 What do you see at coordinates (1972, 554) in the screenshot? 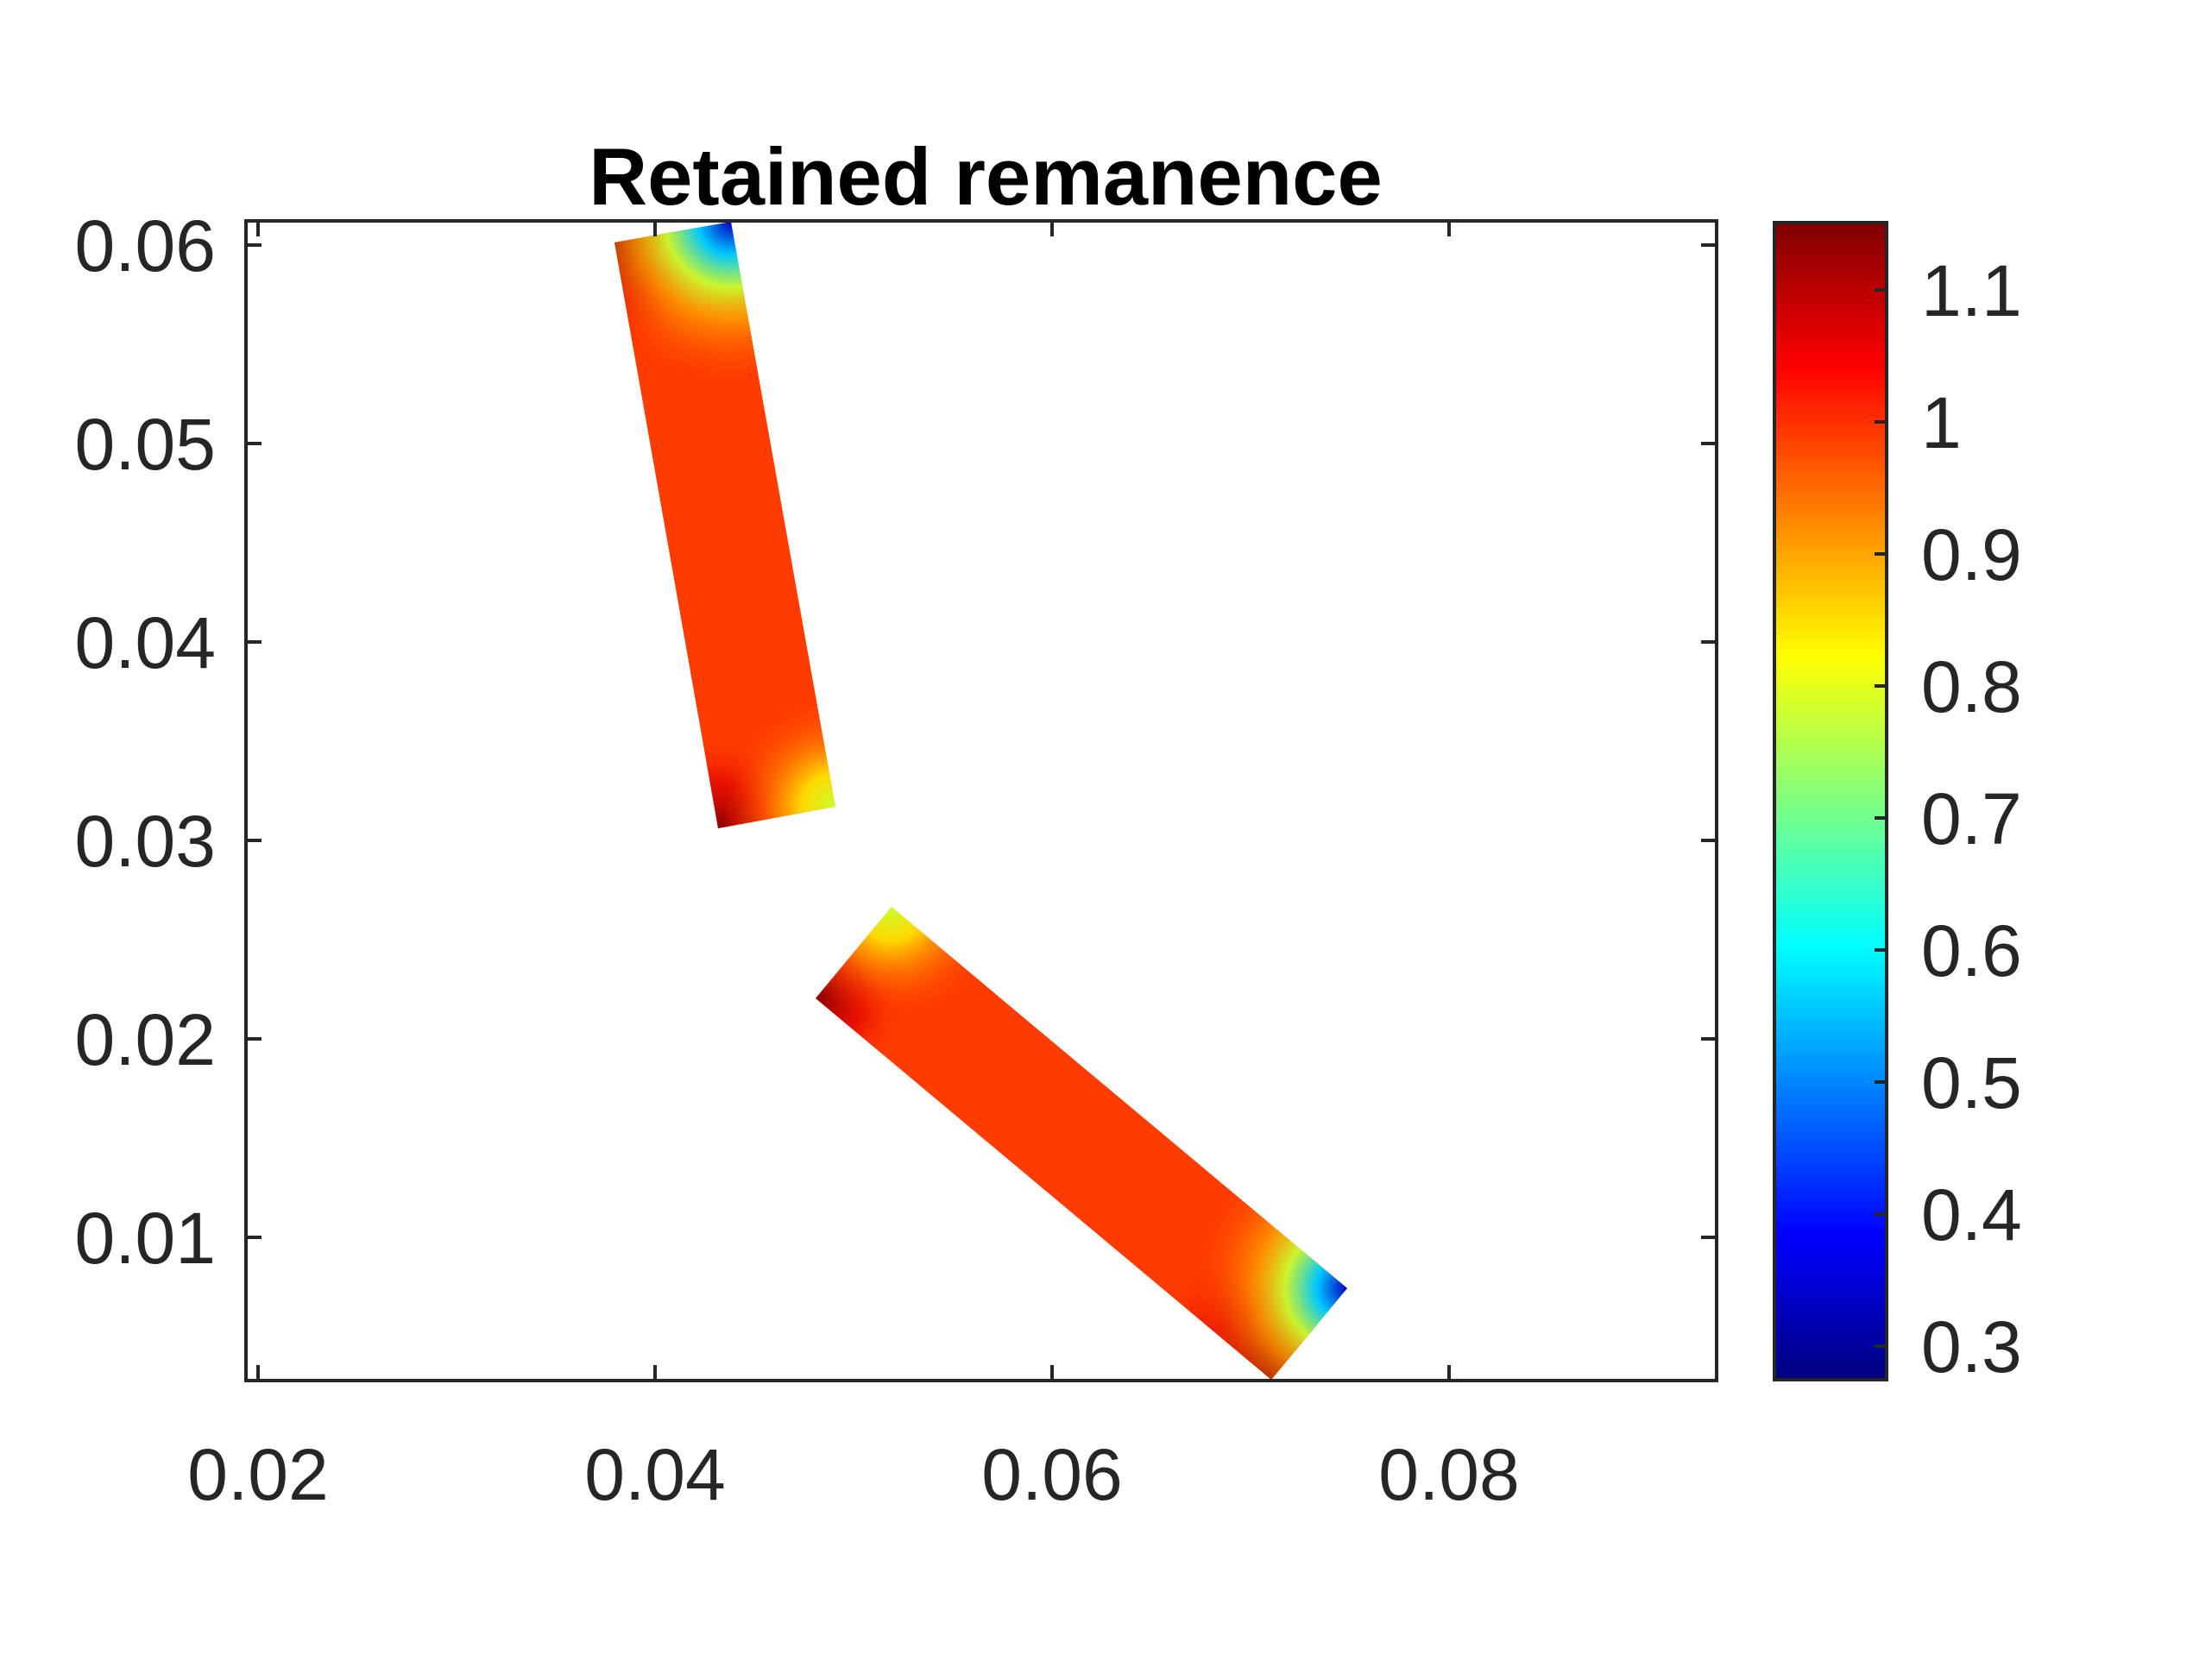
I see `colorbar-label: 0.9` at bounding box center [1972, 554].